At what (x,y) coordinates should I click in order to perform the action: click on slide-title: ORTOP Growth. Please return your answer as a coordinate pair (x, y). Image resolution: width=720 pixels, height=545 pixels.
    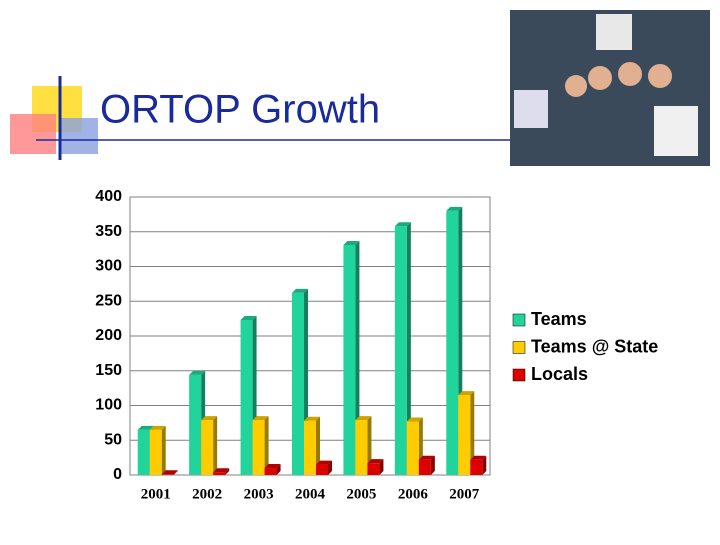
    Looking at the image, I should click on (240, 110).